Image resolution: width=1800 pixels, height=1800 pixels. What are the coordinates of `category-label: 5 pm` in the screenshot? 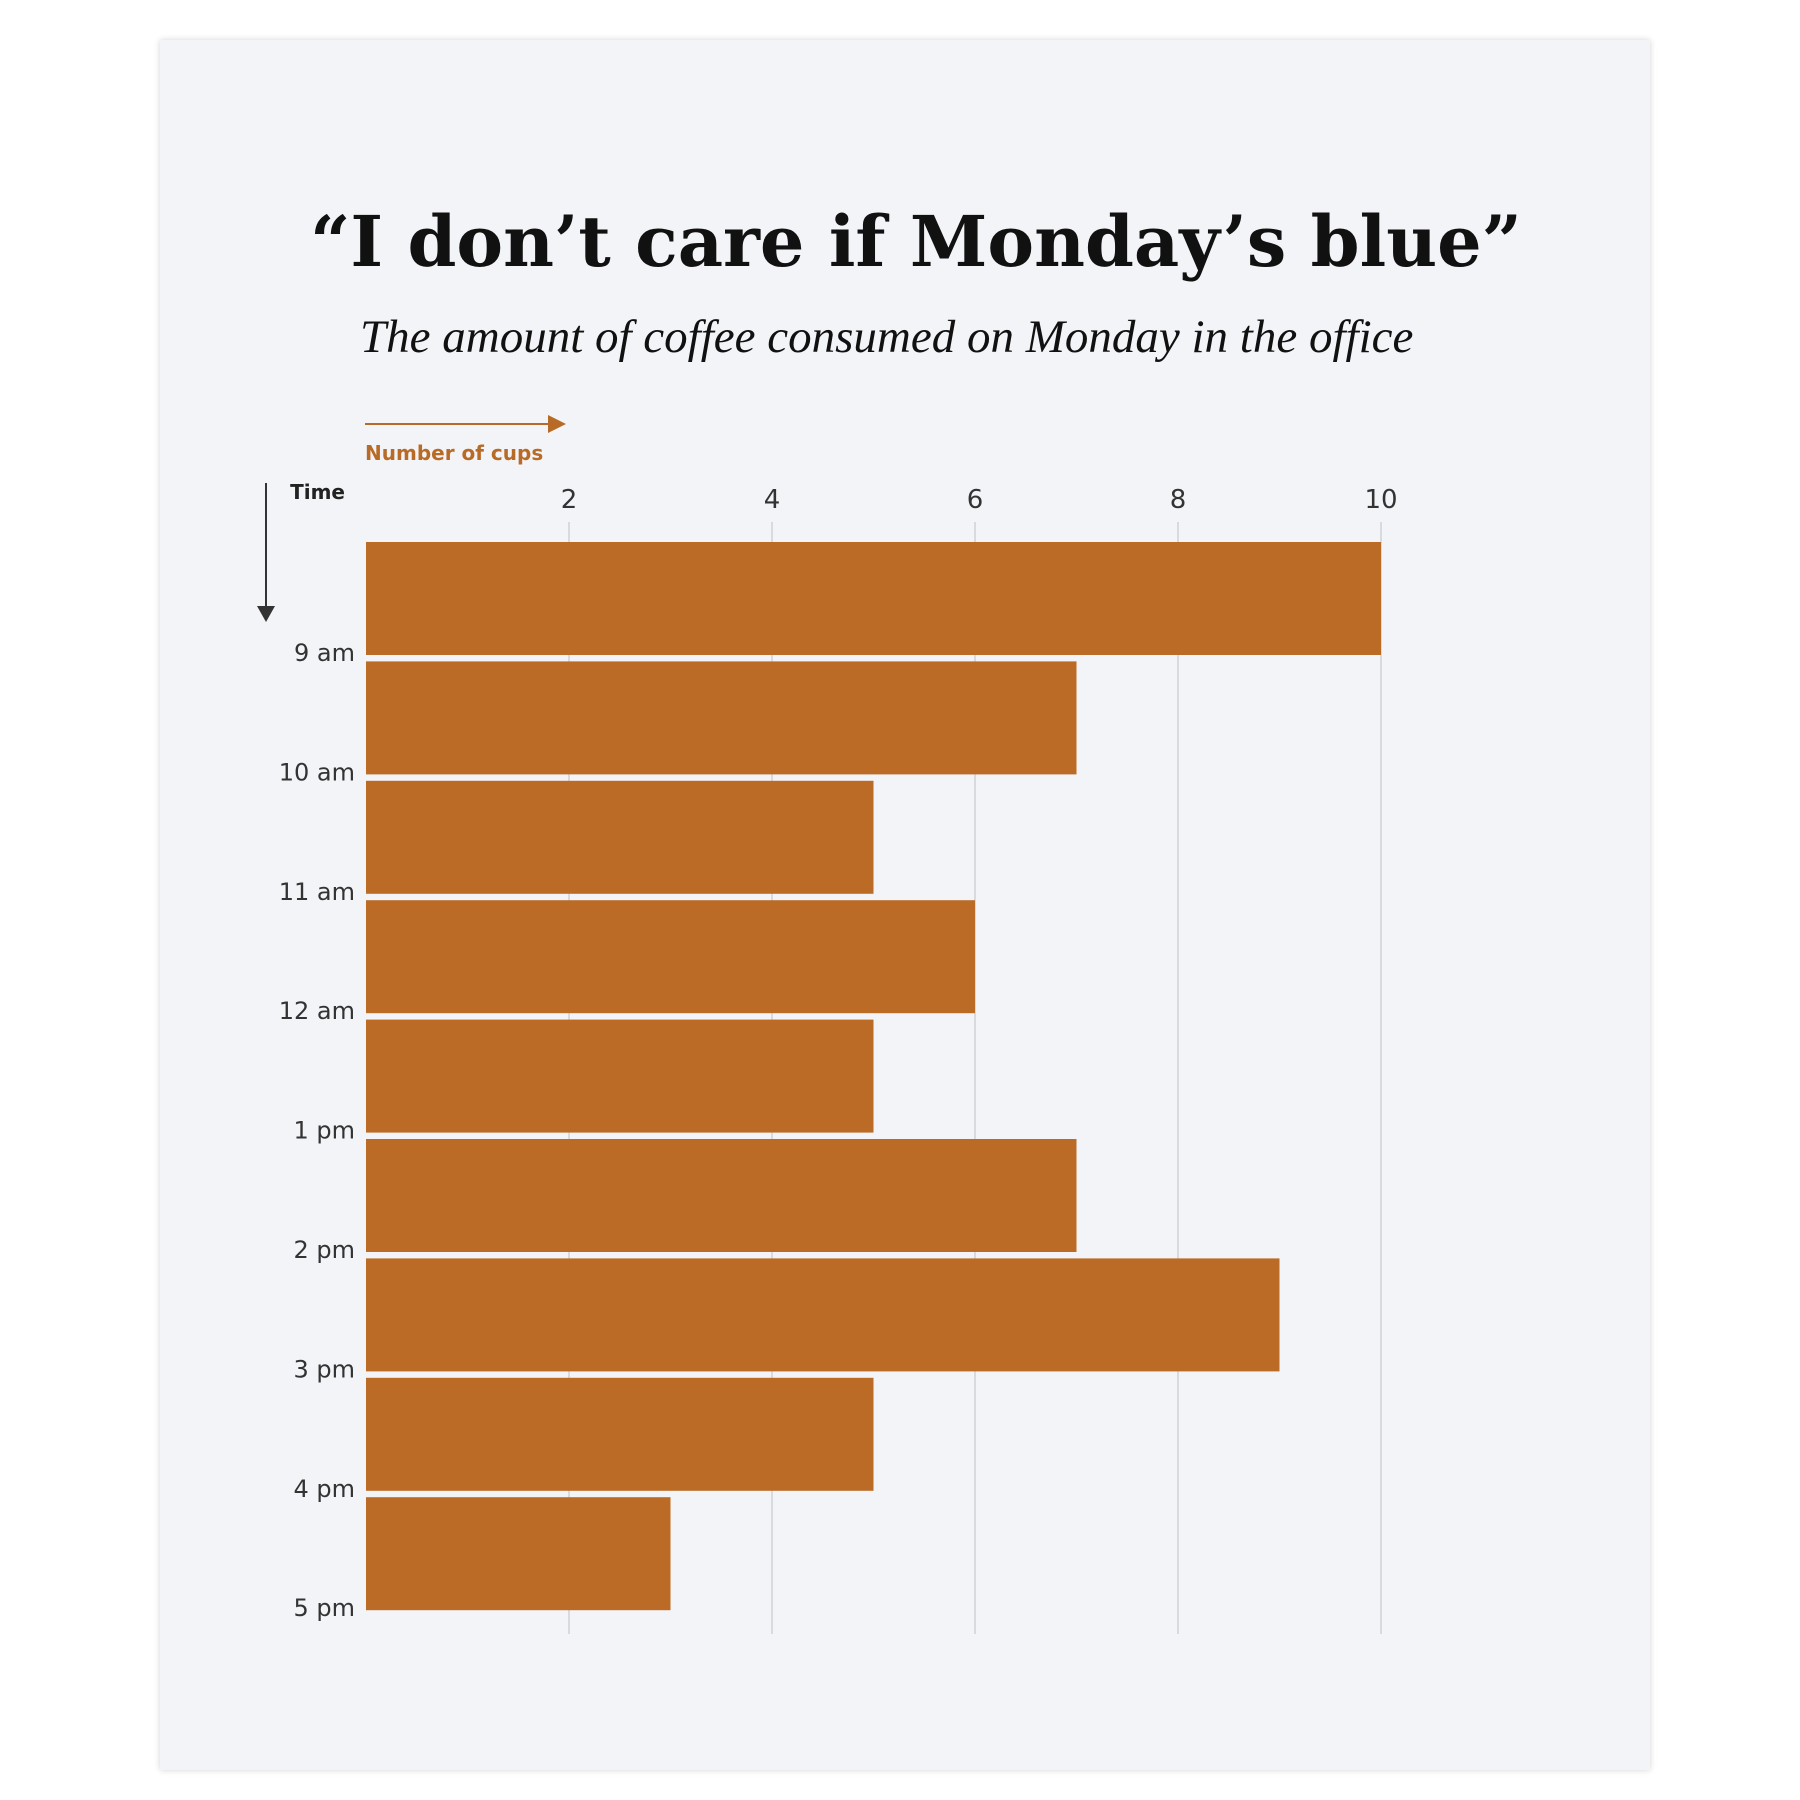 It's located at (324, 1608).